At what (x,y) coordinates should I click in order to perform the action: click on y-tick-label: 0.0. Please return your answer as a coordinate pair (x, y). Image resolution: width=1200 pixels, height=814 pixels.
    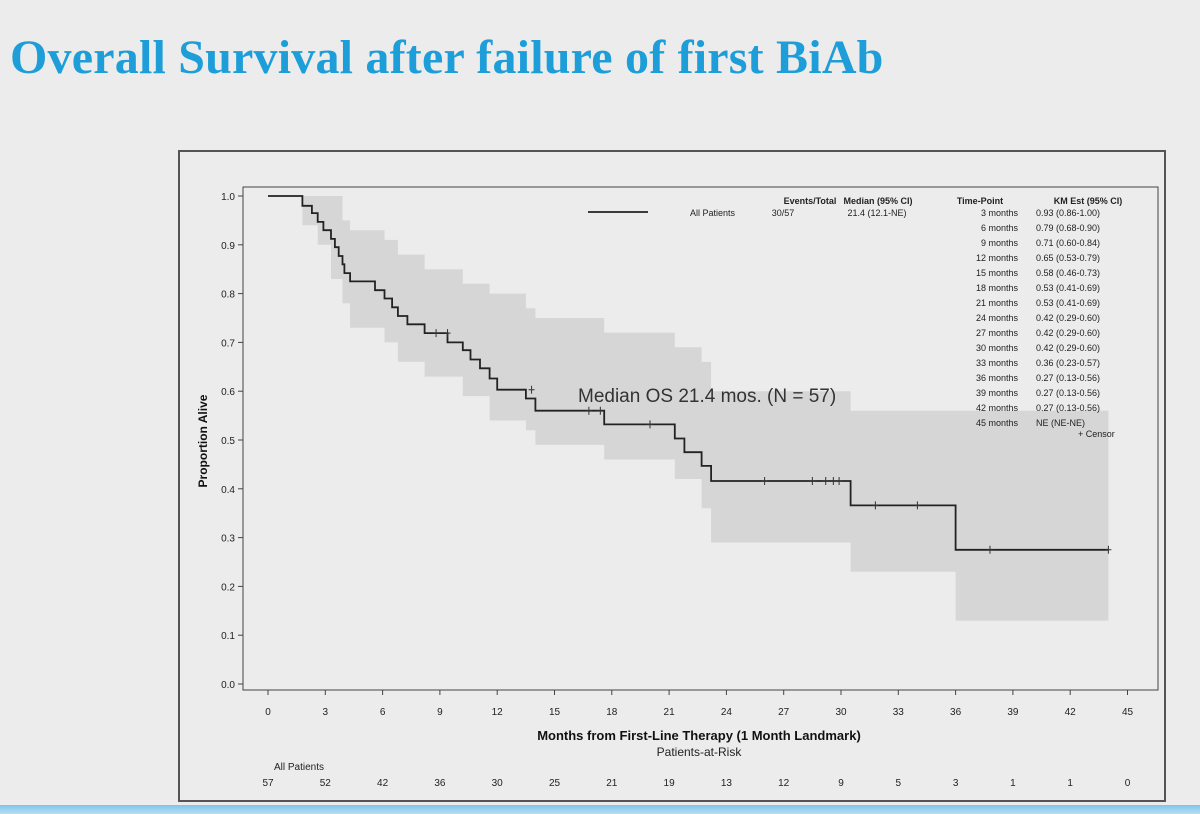
    Looking at the image, I should click on (228, 685).